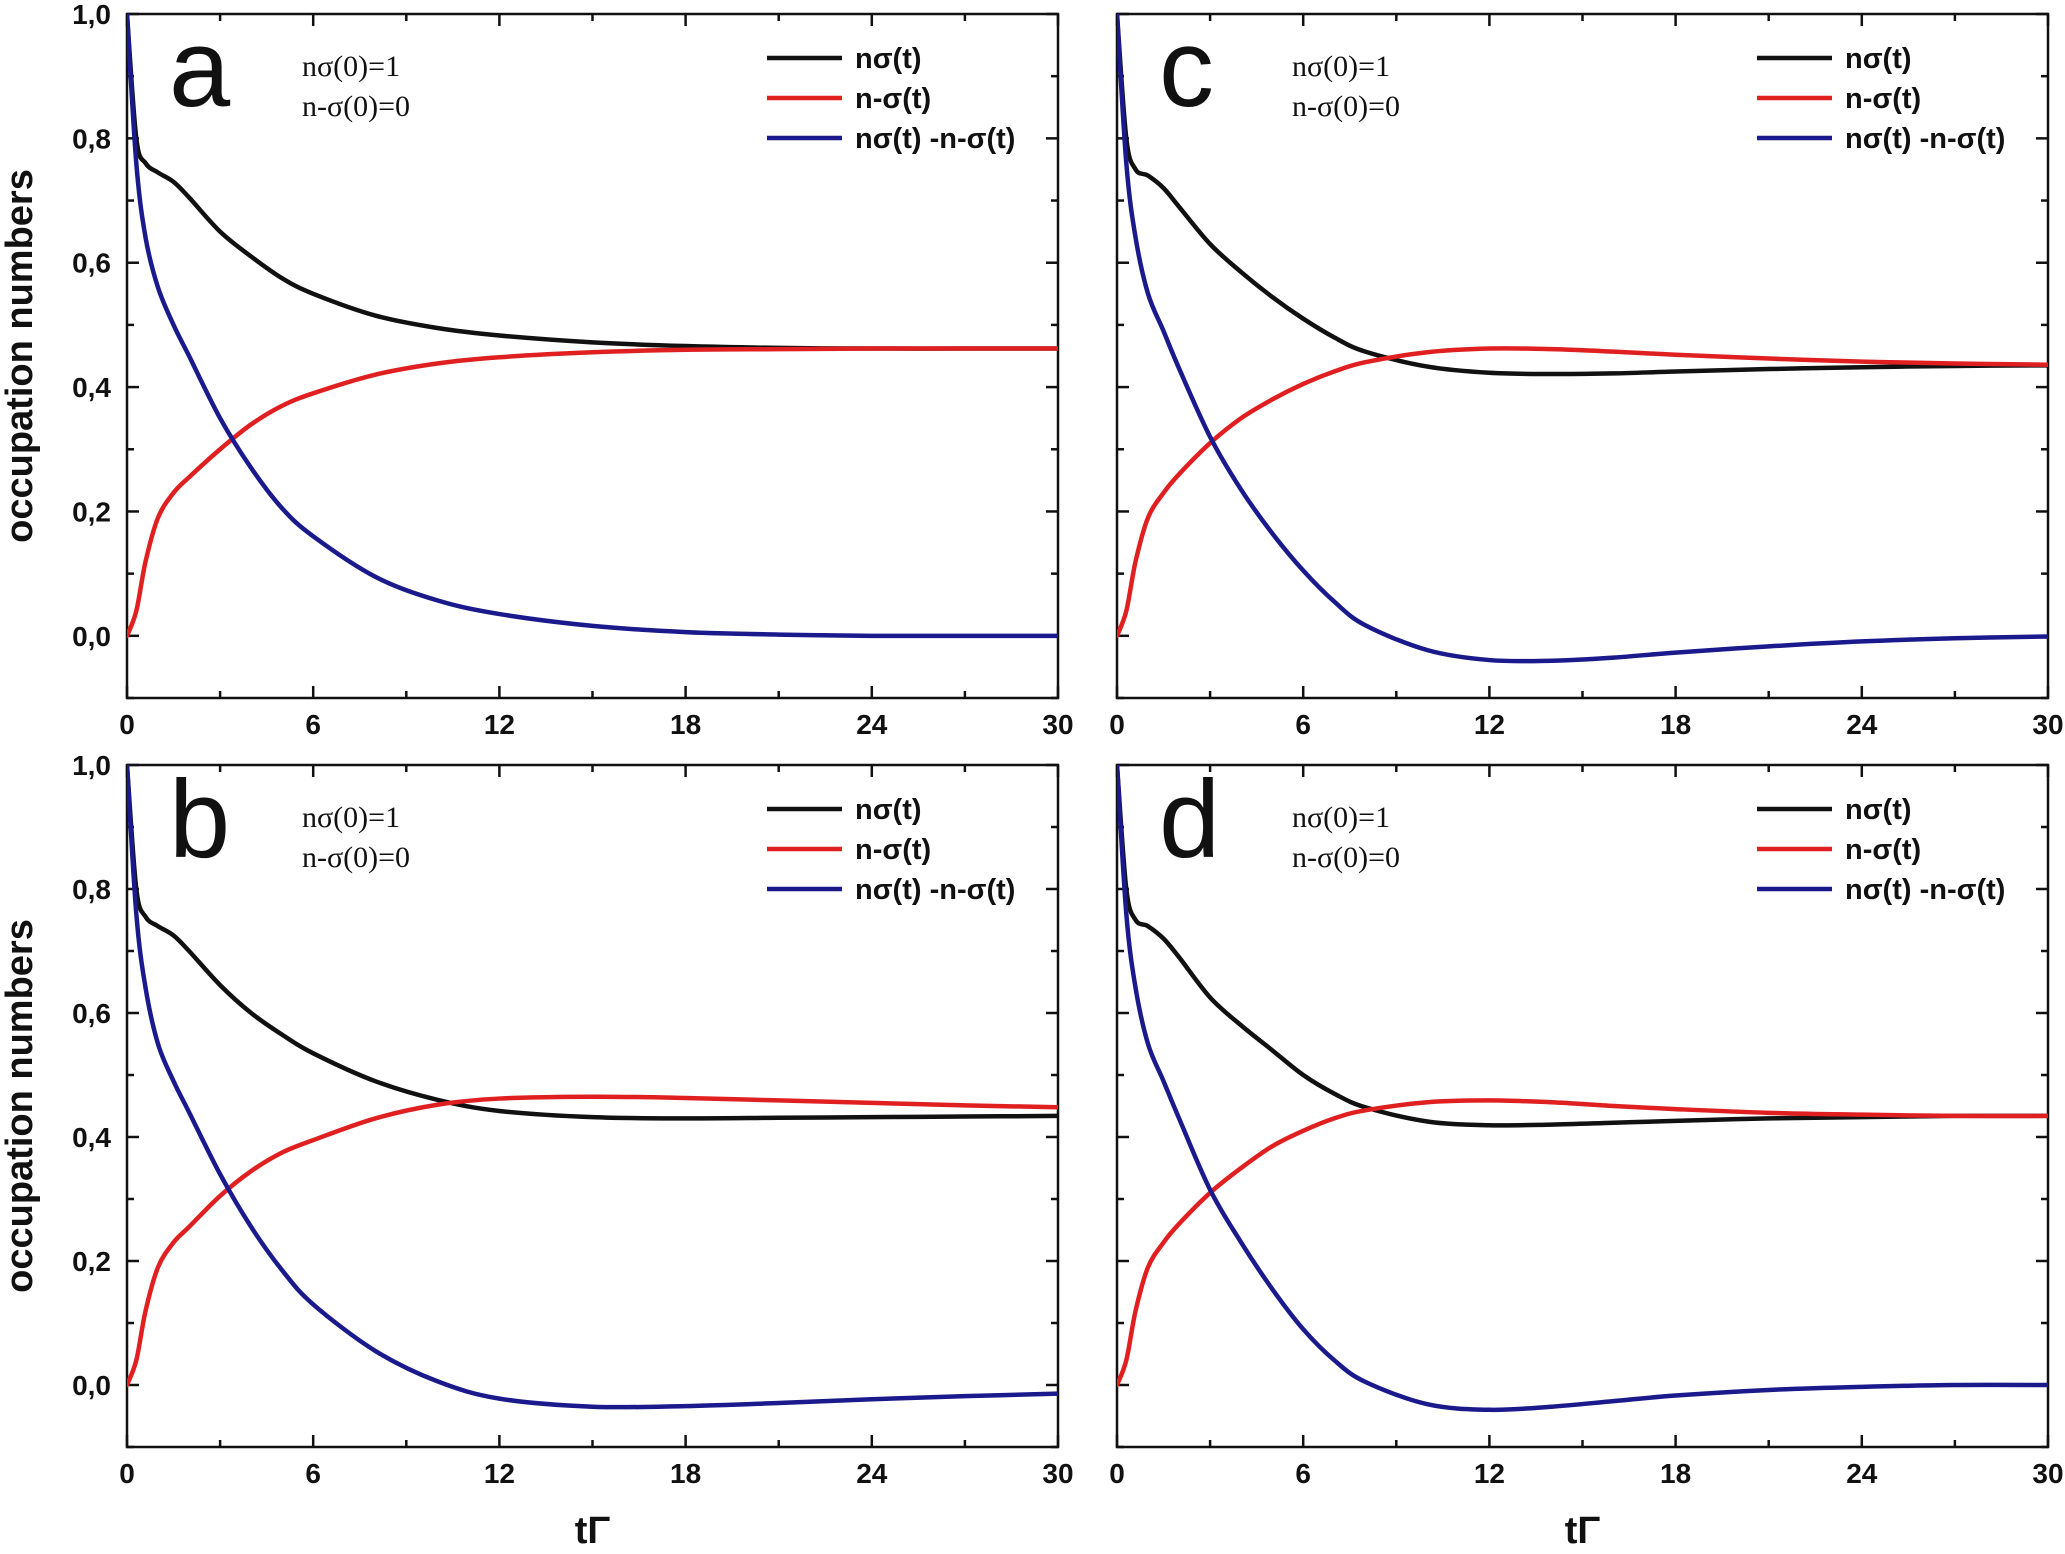  I want to click on panel-label: a, so click(200, 68).